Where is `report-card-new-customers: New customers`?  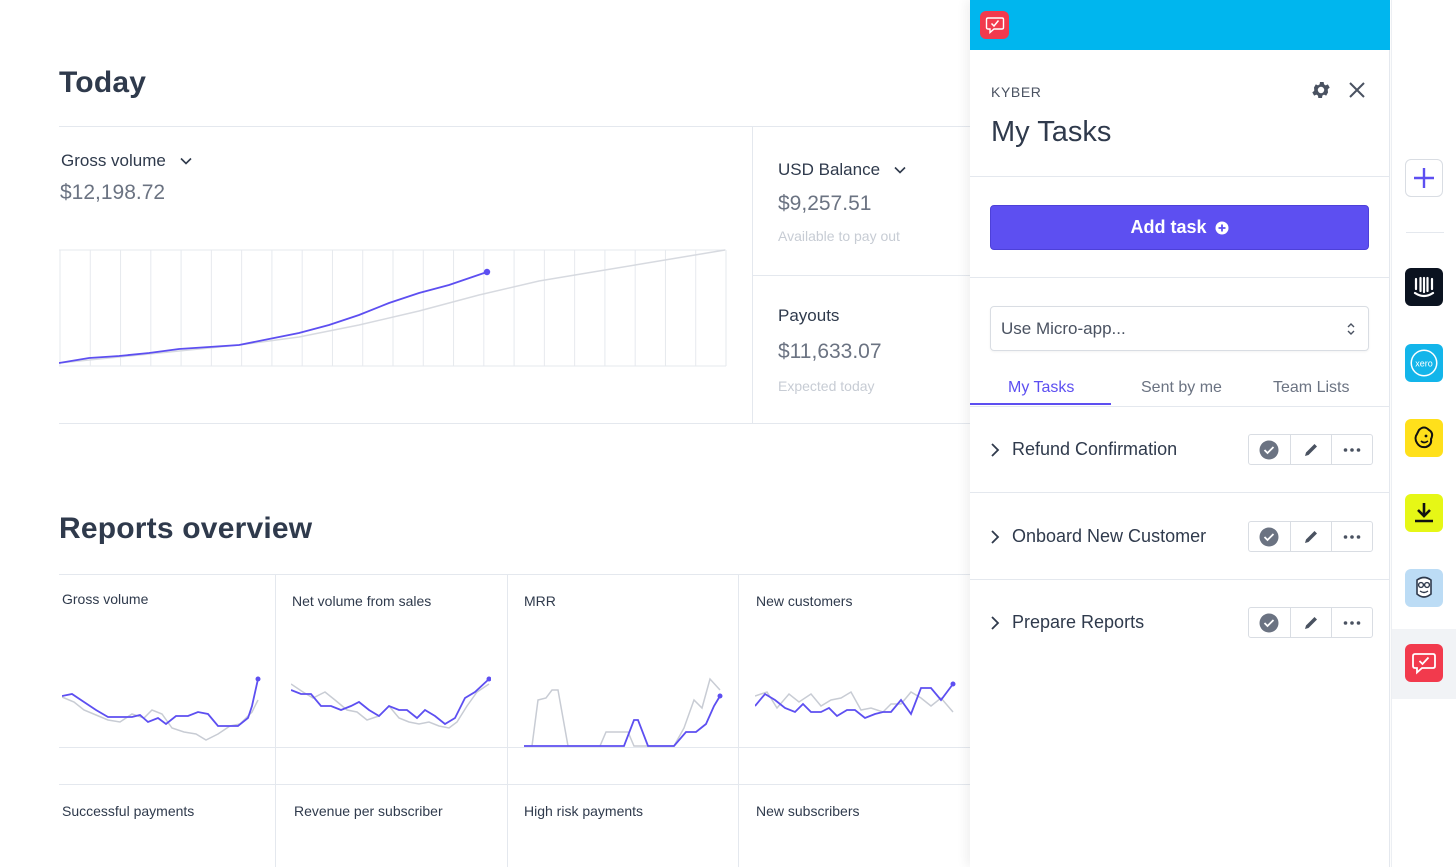 report-card-new-customers: New customers is located at coordinates (804, 601).